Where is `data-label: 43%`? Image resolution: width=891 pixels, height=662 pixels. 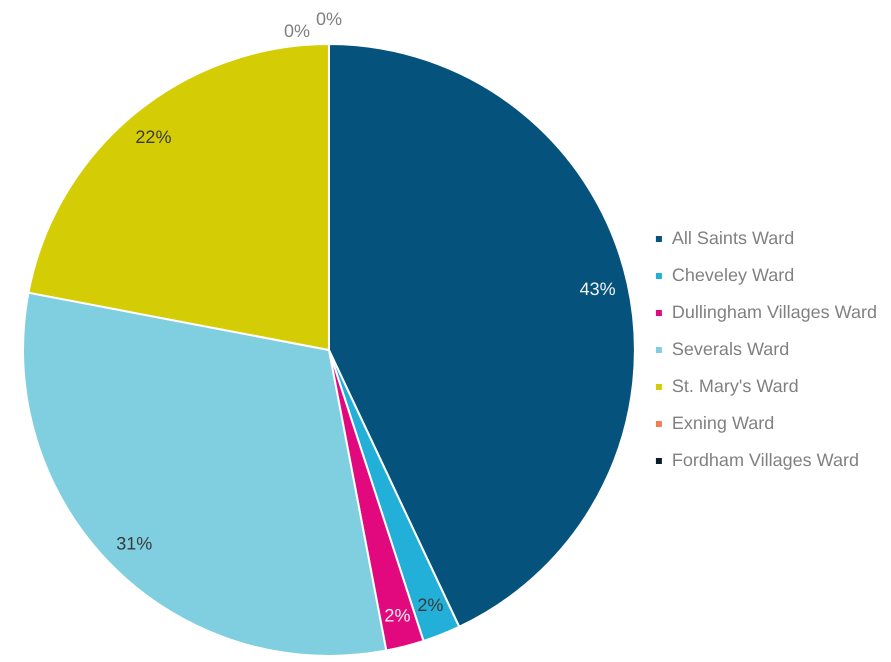 data-label: 43% is located at coordinates (598, 288).